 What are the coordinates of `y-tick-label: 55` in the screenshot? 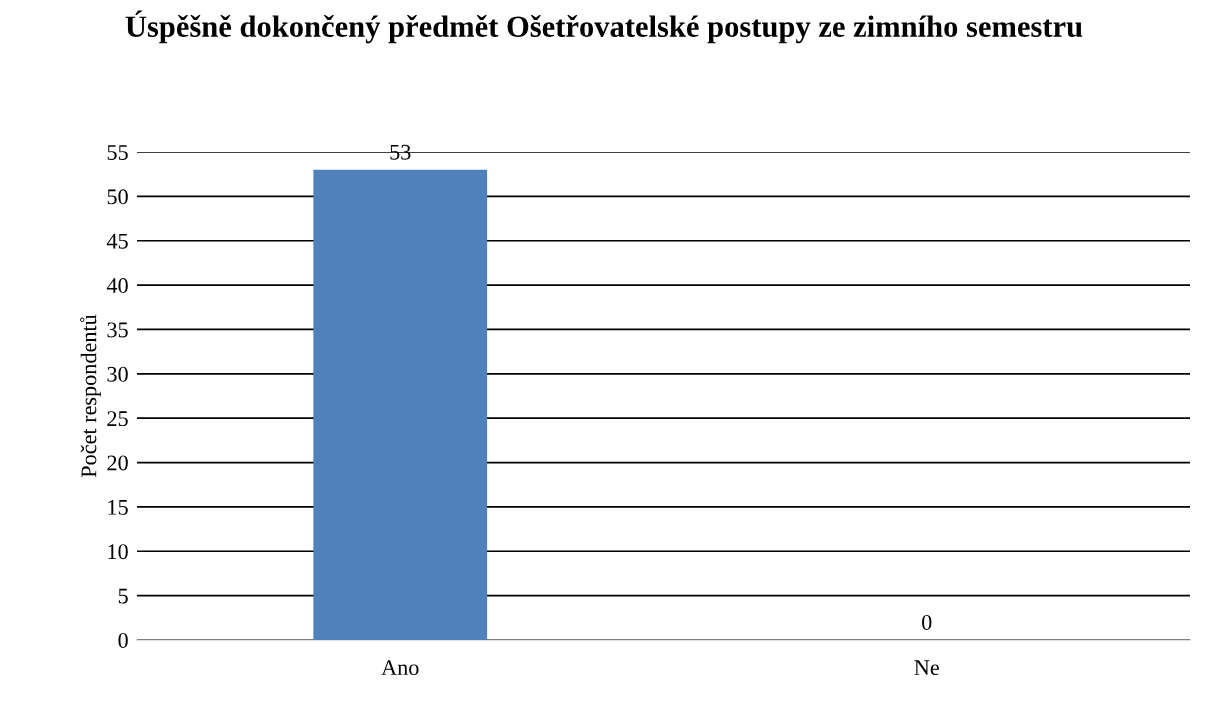 It's located at (117, 152).